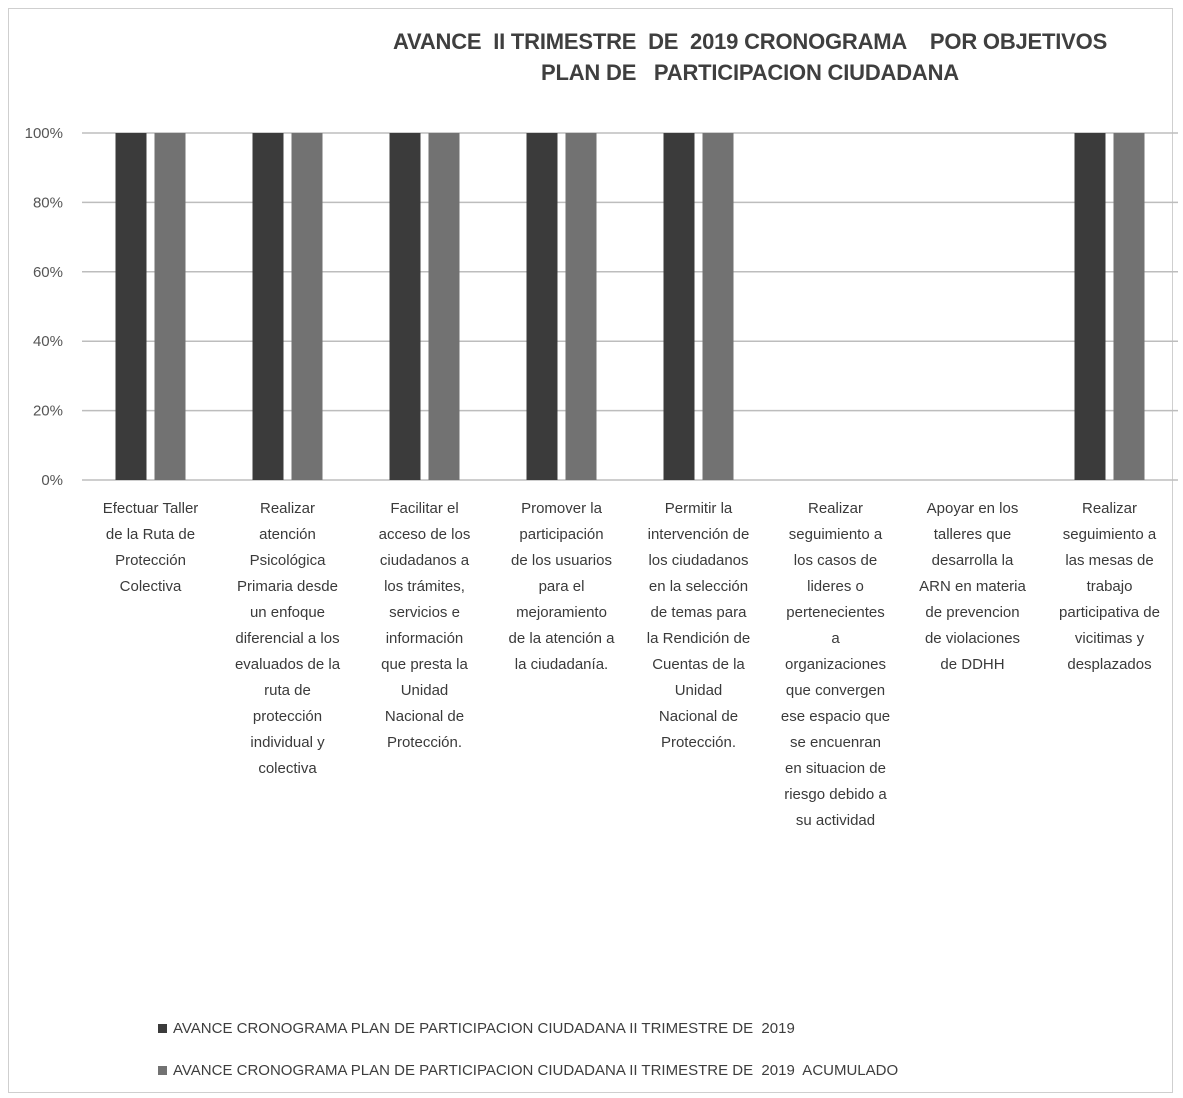 This screenshot has width=1183, height=1098. I want to click on x-category-label-line: Cuentas de la, so click(698, 664).